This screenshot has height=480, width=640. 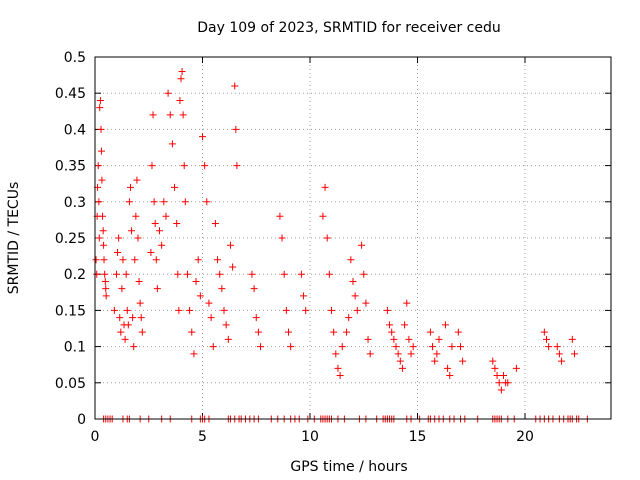 I want to click on y-tick-label: 0.35, so click(x=70, y=167).